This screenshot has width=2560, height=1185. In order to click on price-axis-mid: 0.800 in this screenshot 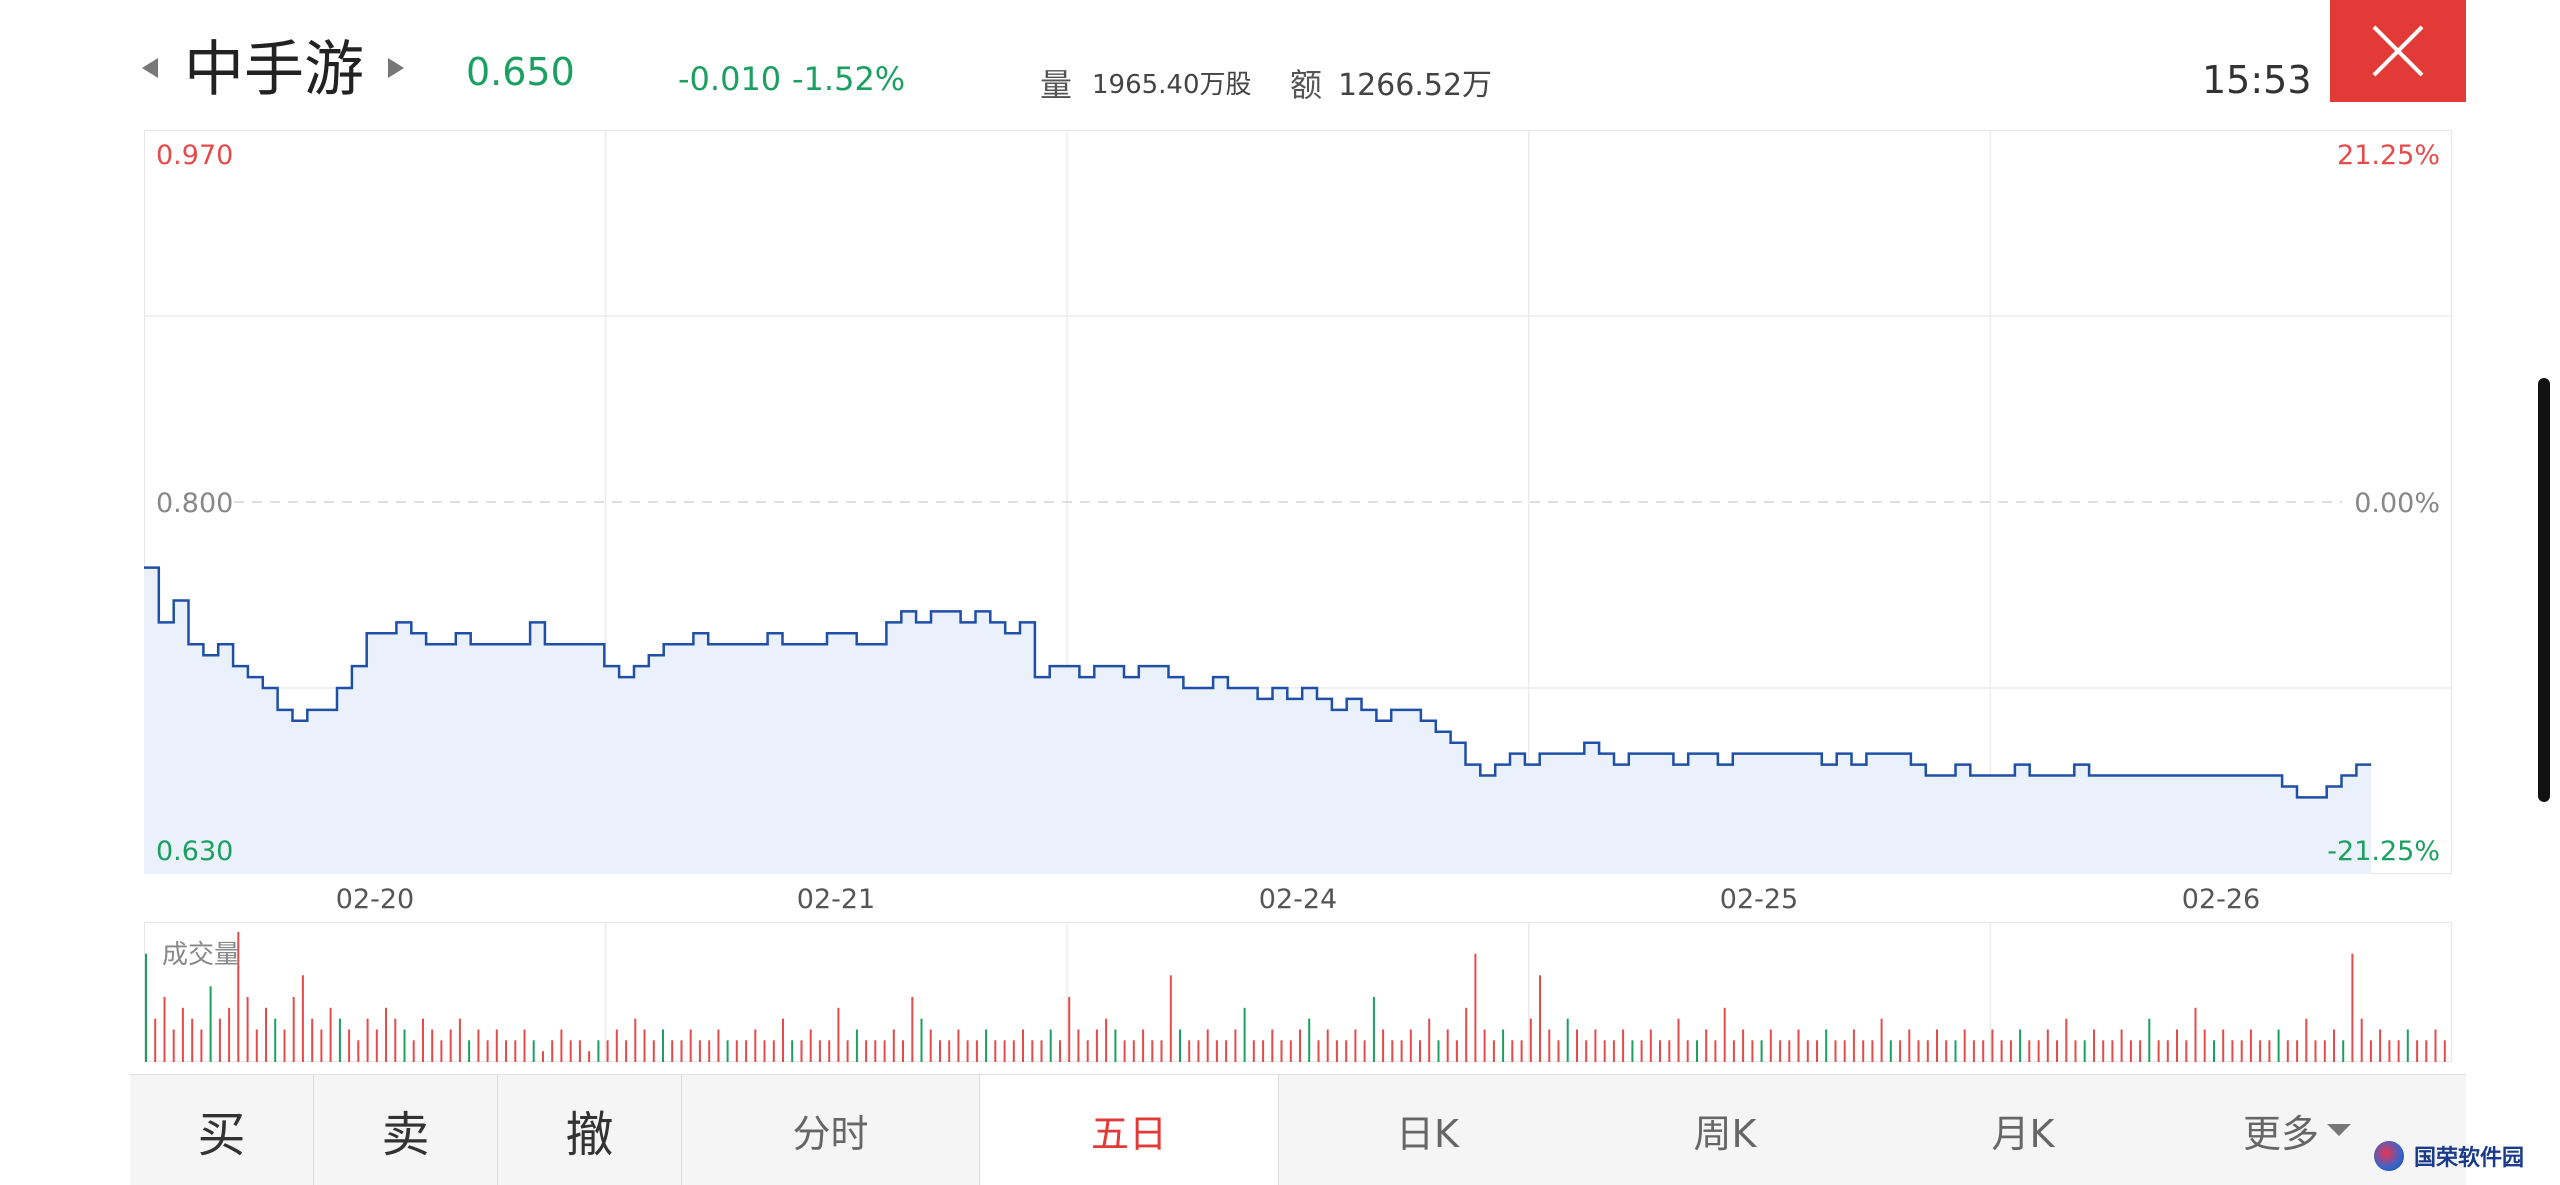, I will do `click(195, 503)`.